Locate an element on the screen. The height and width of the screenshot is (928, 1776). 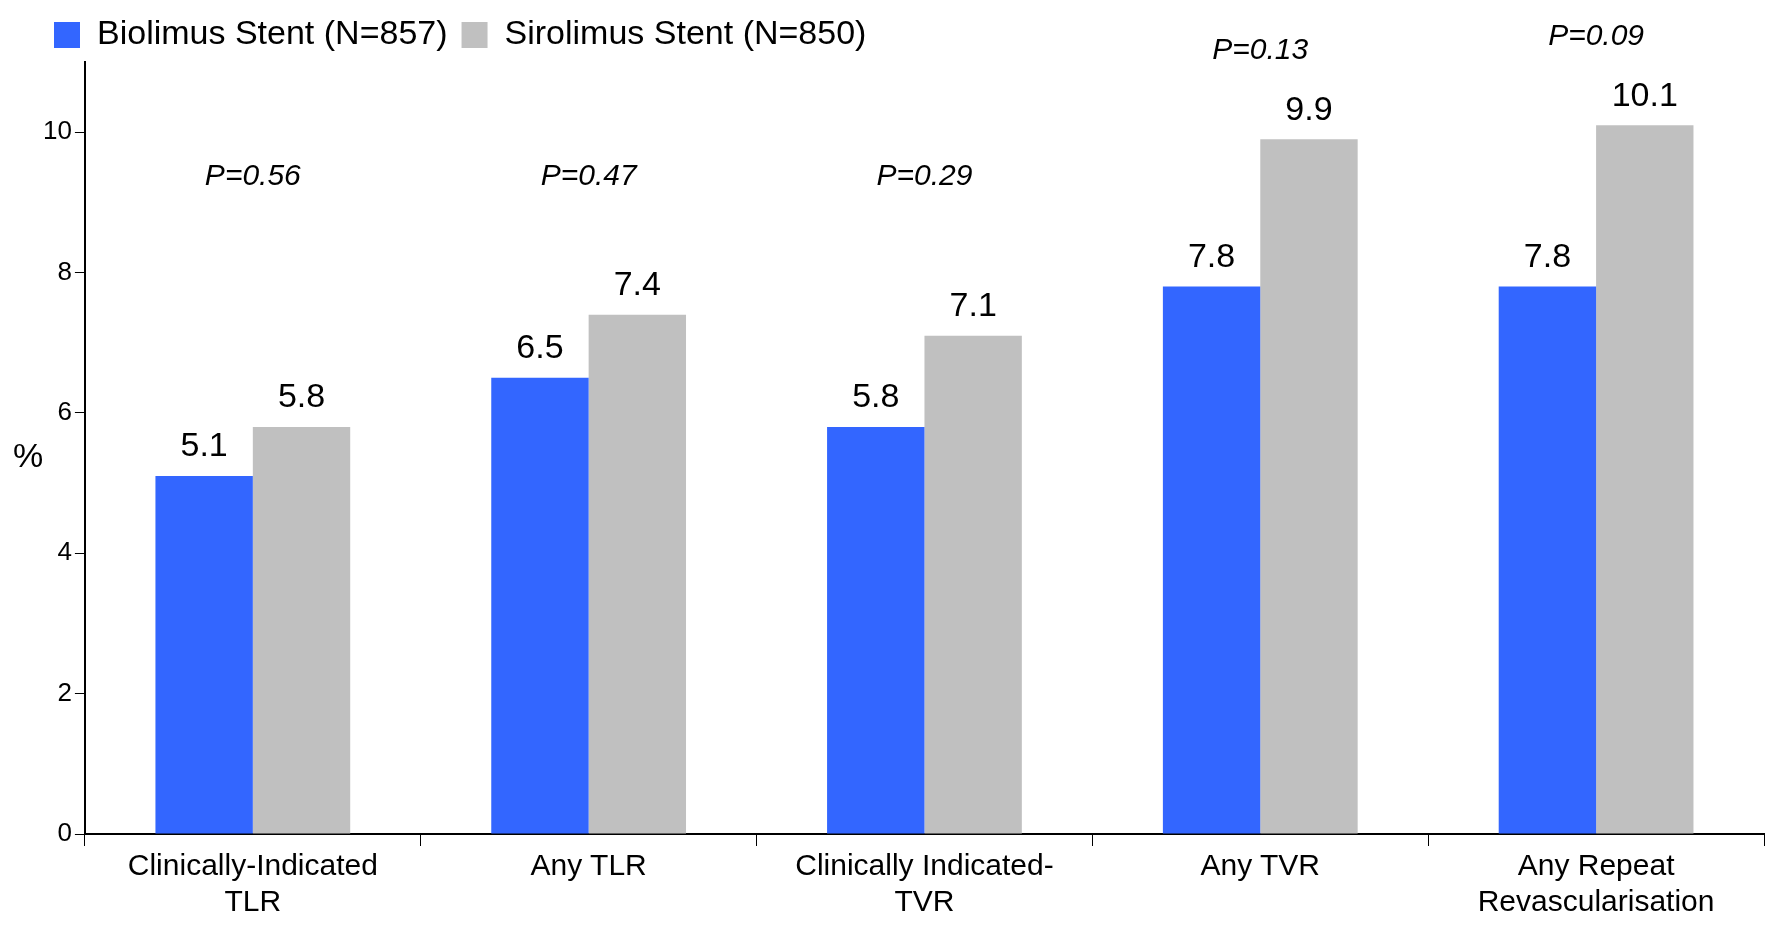
legend-label: Biolimus Stent (N=857) is located at coordinates (272, 32).